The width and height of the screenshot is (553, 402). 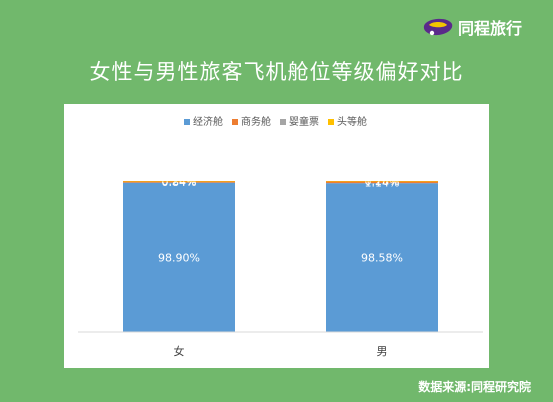 What do you see at coordinates (208, 121) in the screenshot?
I see `legend-label-0: 经济舱` at bounding box center [208, 121].